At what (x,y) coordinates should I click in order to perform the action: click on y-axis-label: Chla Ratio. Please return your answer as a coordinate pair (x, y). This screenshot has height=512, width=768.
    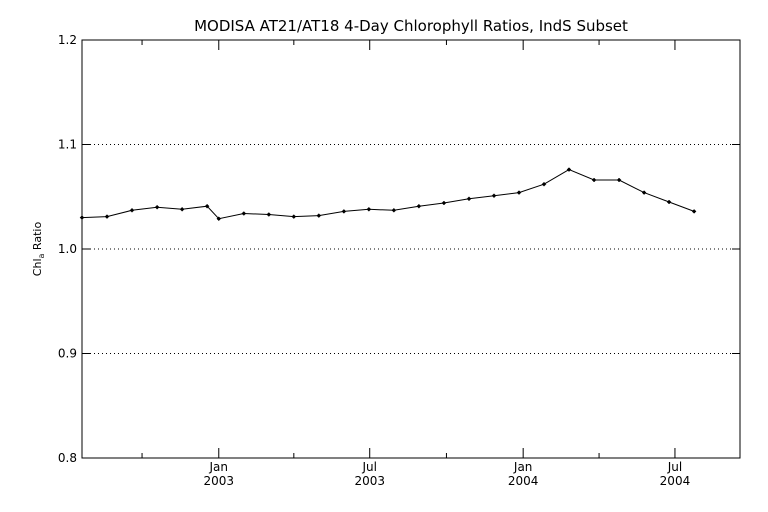
    Looking at the image, I should click on (38, 249).